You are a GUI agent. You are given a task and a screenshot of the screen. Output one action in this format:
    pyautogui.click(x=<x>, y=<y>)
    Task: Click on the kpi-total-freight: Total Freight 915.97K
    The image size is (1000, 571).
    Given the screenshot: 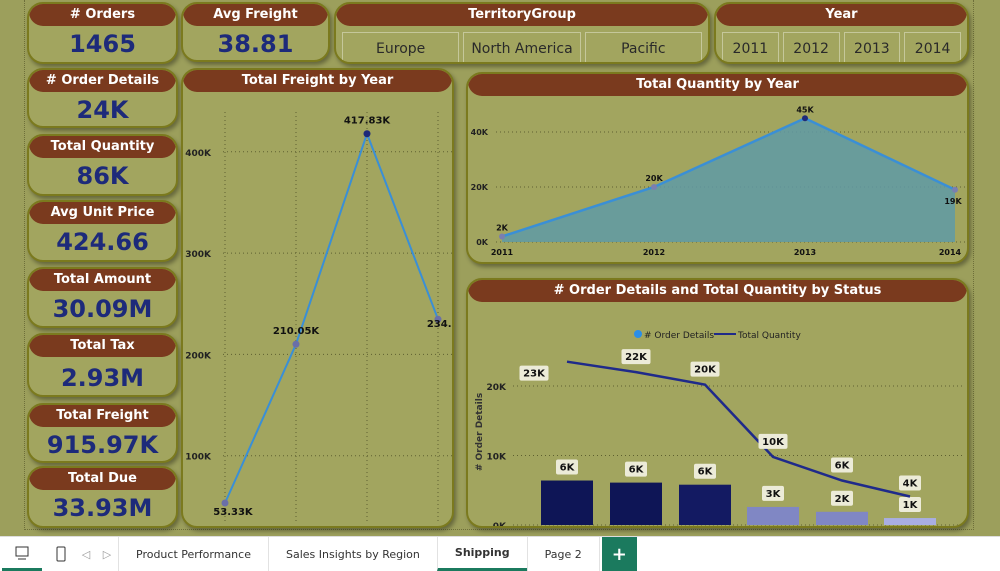 What is the action you would take?
    pyautogui.click(x=102, y=433)
    